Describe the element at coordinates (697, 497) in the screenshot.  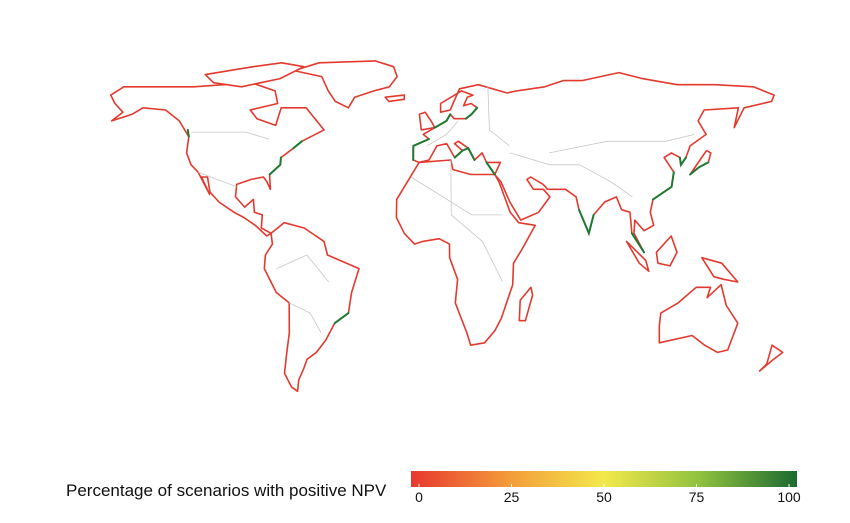
I see `colorbar-tick-label: 75` at that location.